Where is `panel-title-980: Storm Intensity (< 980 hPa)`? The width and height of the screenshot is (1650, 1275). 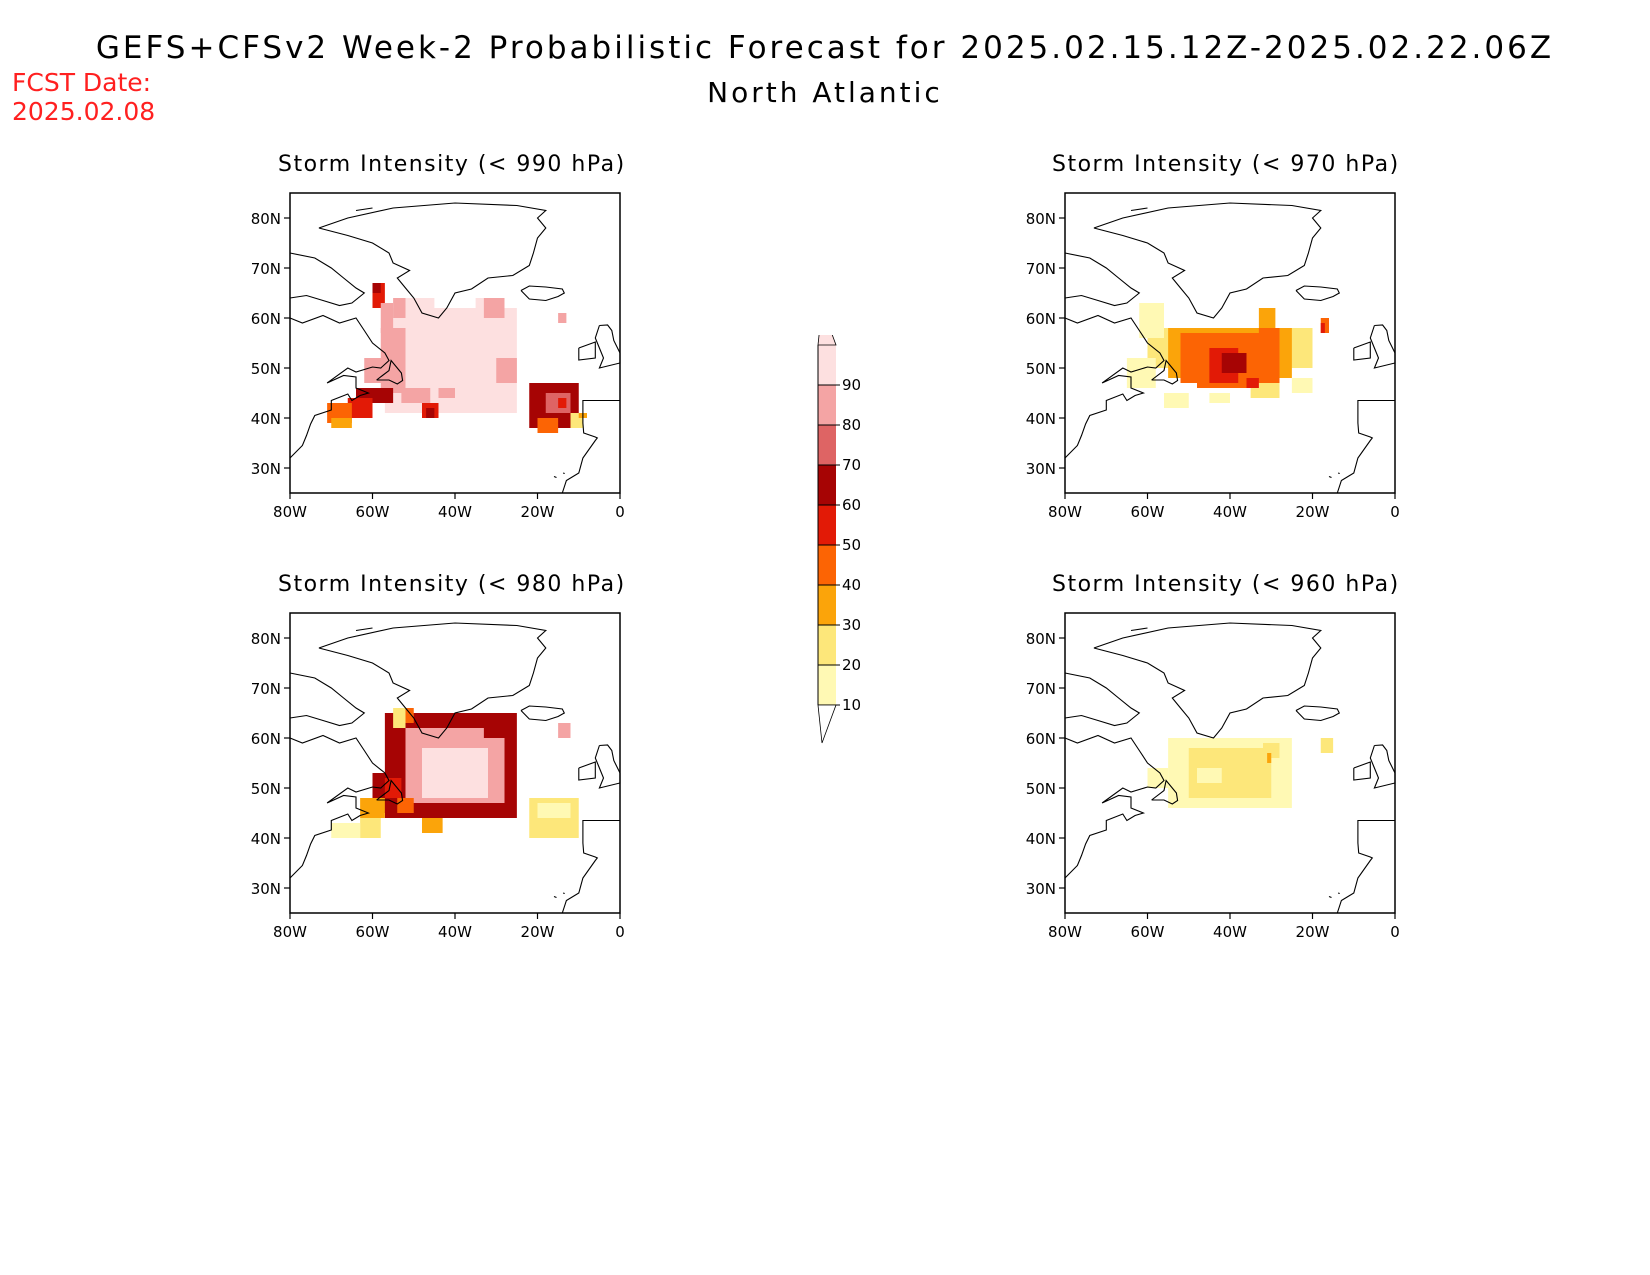 panel-title-980: Storm Intensity (< 980 hPa) is located at coordinates (452, 584).